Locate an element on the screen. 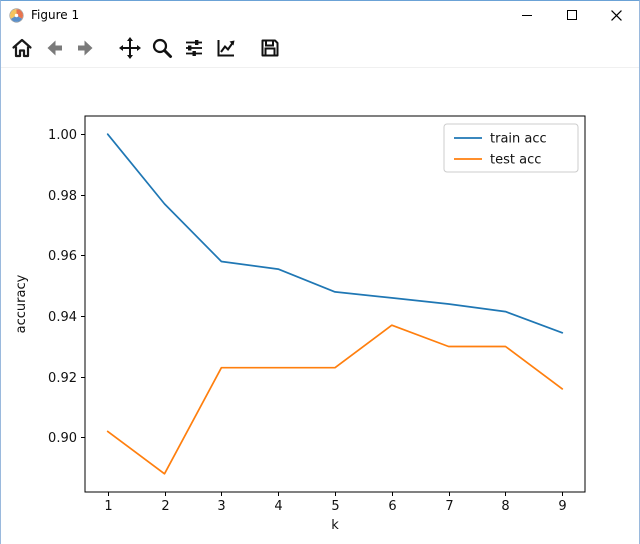 The image size is (640, 544). close-icon is located at coordinates (616, 15).